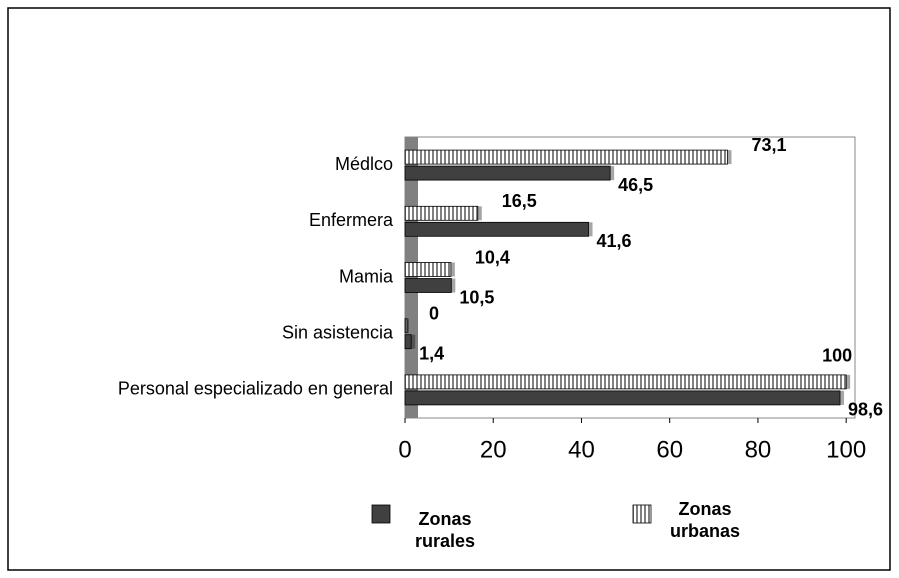 The image size is (899, 578). Describe the element at coordinates (519, 201) in the screenshot. I see `value-label: 16,5` at that location.